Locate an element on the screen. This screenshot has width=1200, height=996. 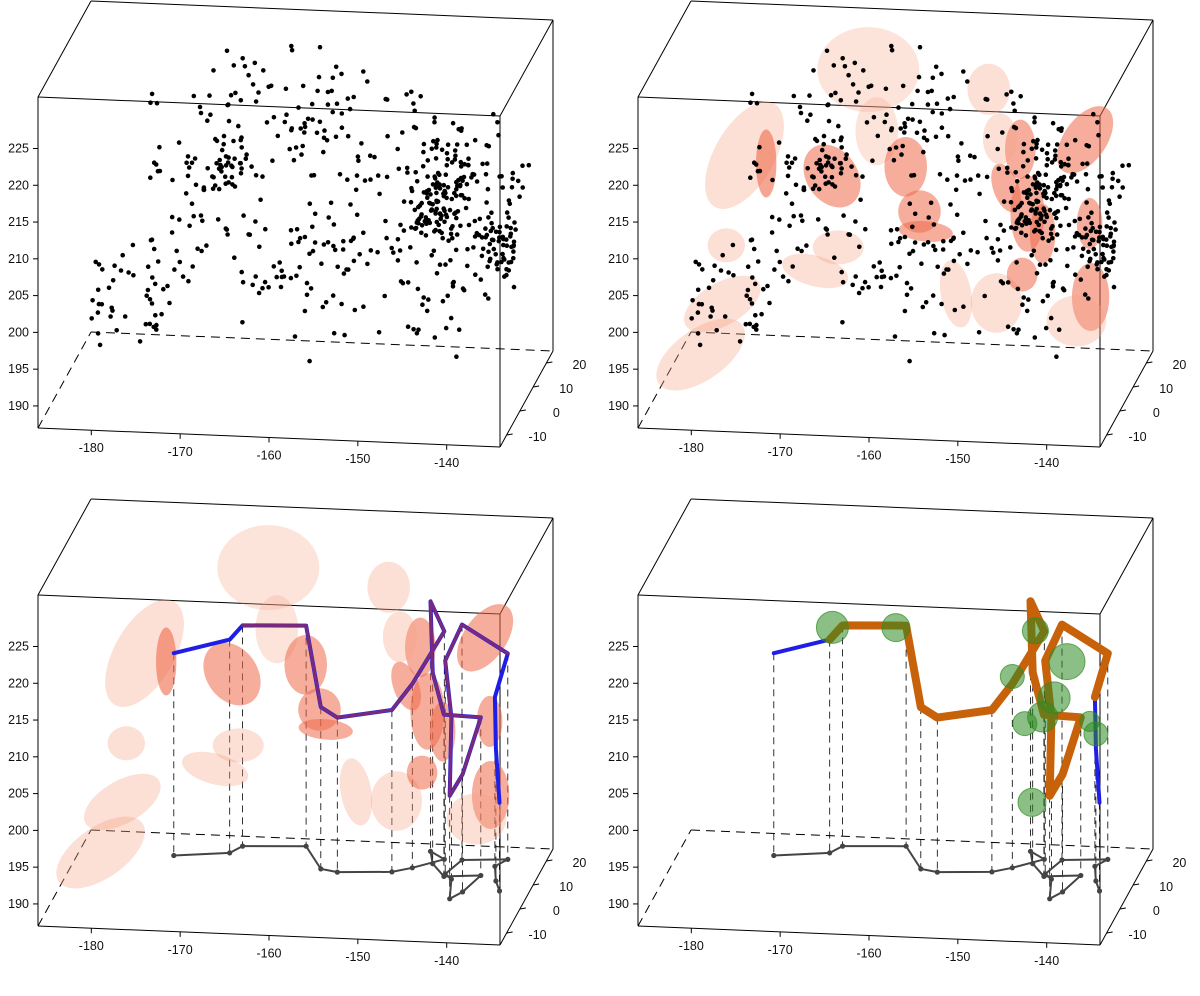
z-tick-label: 215 is located at coordinates (618, 222).